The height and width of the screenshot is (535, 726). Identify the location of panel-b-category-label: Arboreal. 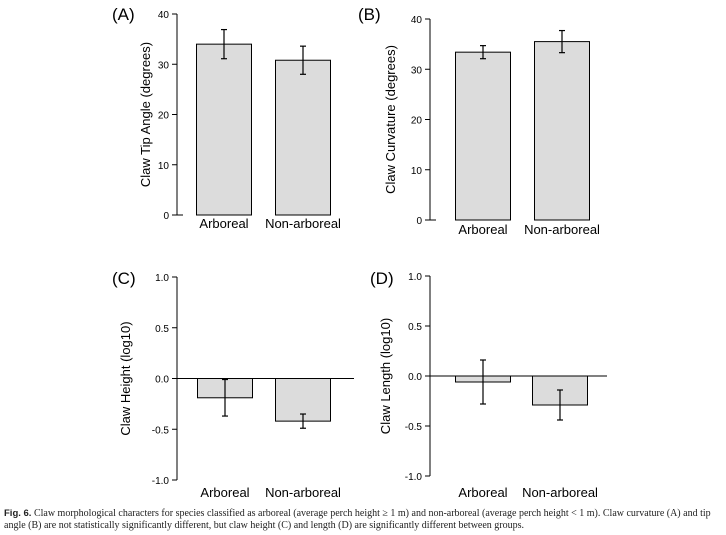
(482, 229).